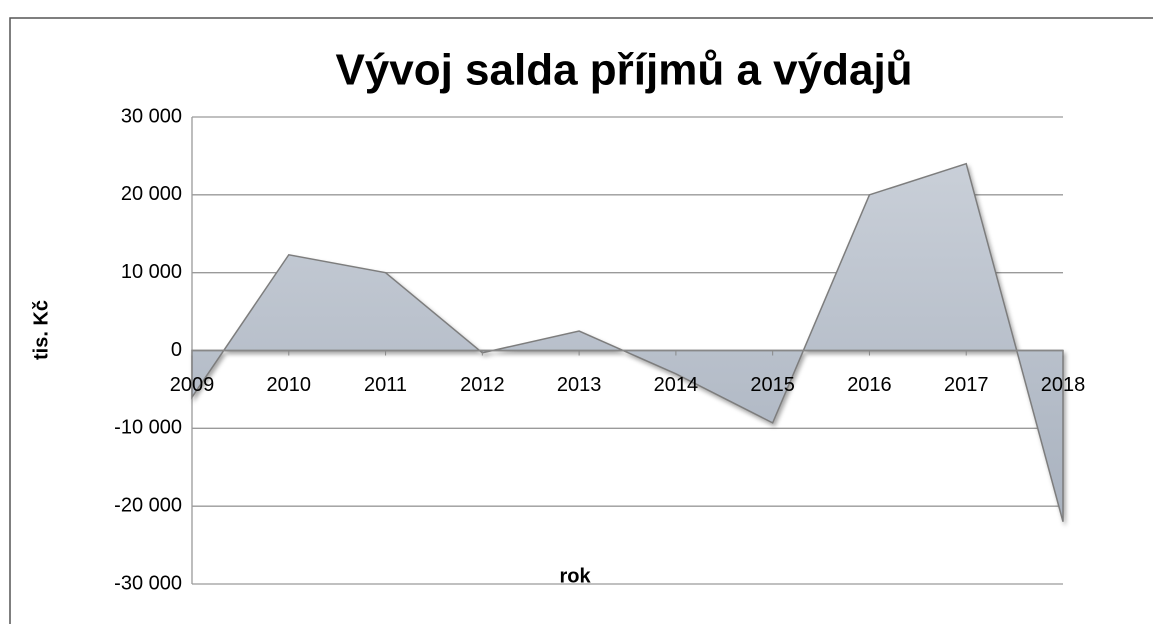 This screenshot has width=1153, height=624. Describe the element at coordinates (148, 428) in the screenshot. I see `y-tick-label: -10 000` at that location.